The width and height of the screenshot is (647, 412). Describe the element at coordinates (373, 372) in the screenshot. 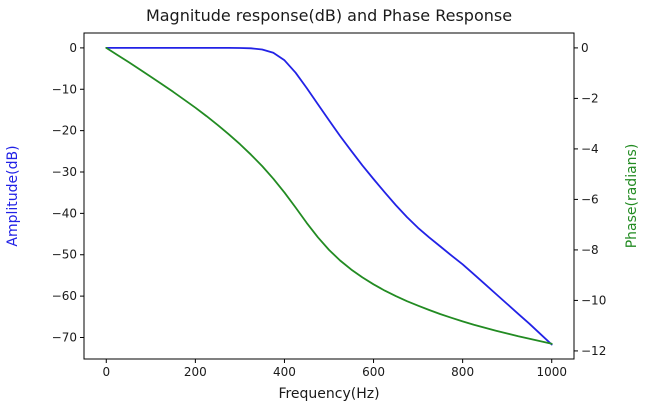

I see `x-tick-label: 600` at that location.